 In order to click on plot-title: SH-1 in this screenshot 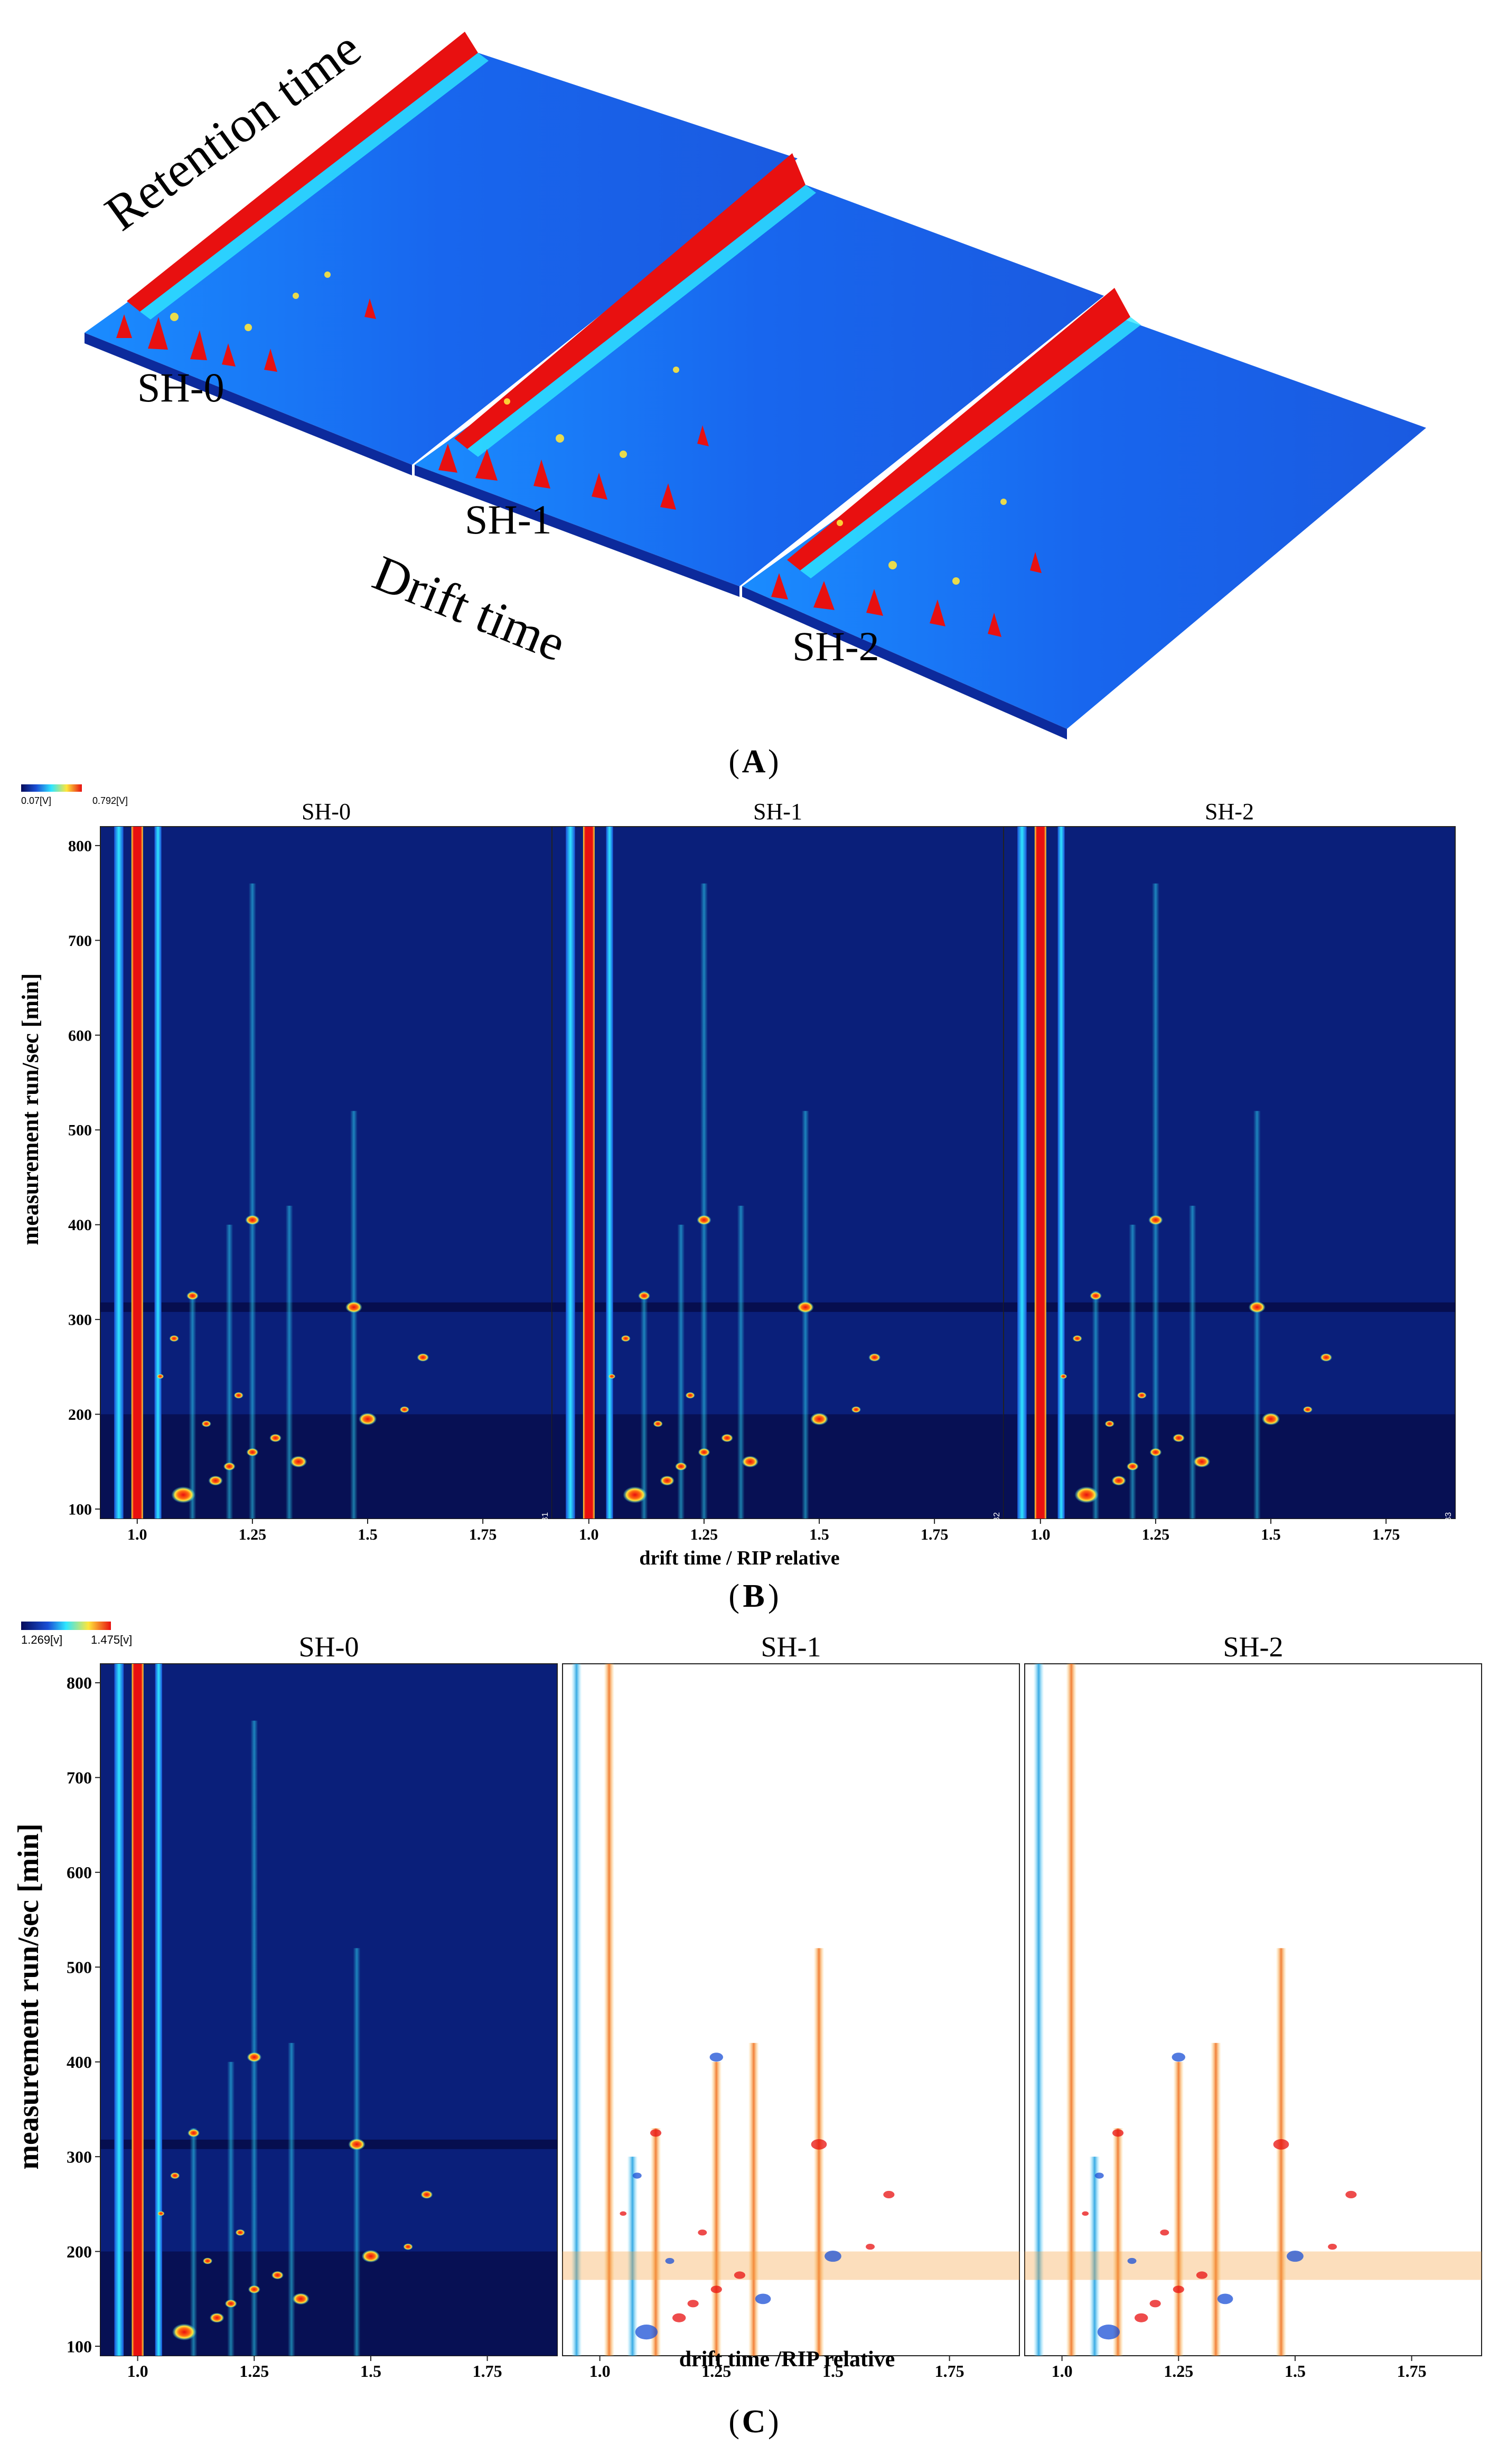, I will do `click(777, 812)`.